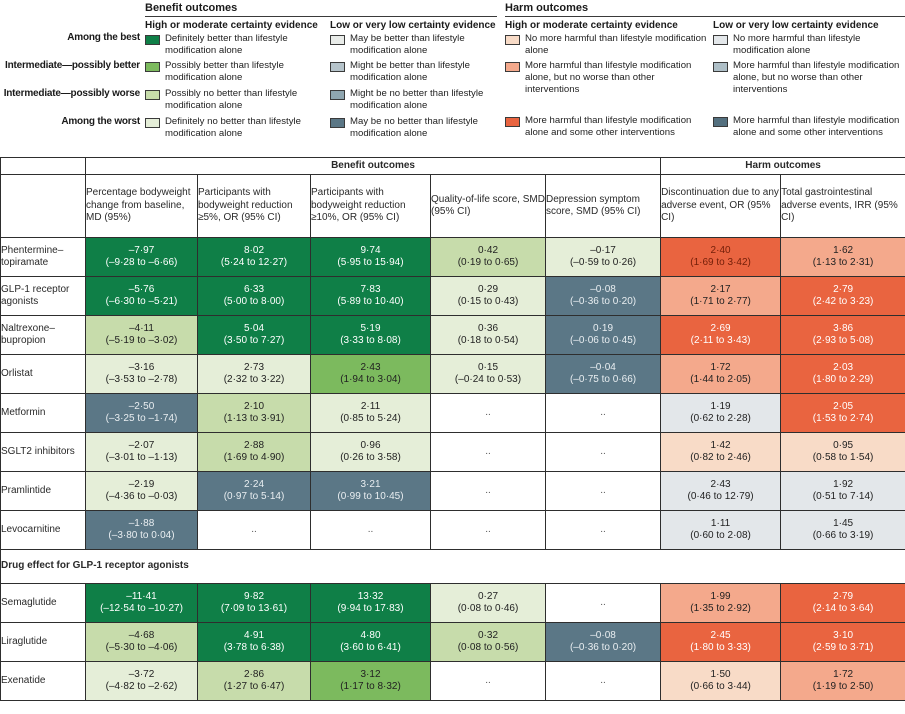  Describe the element at coordinates (373, 166) in the screenshot. I see `group-header-benefit: Benefit outcomes` at that location.